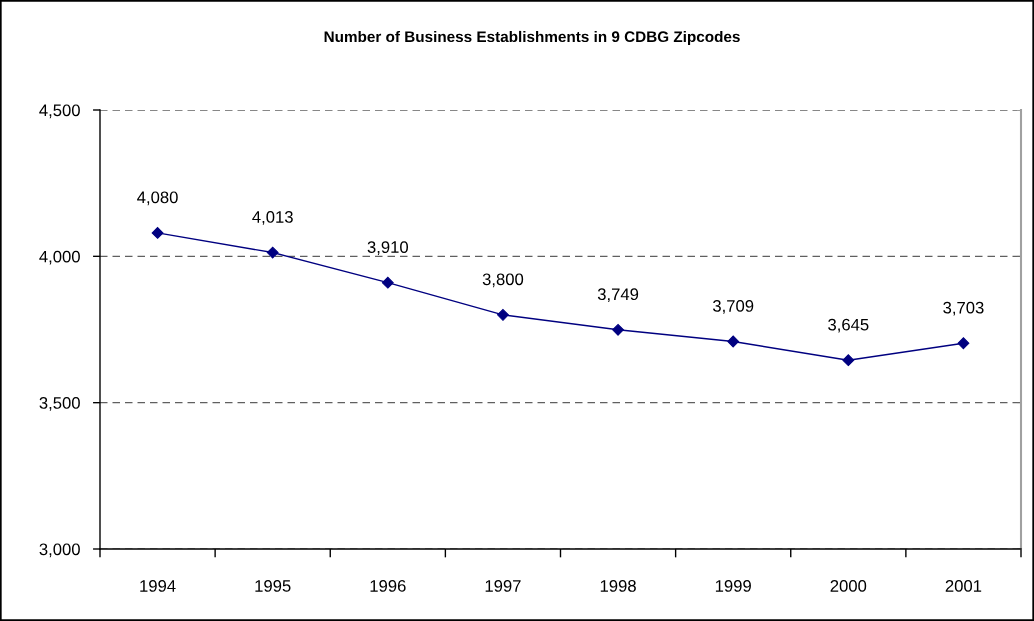 The height and width of the screenshot is (621, 1034). I want to click on data-label: 3,910, so click(388, 248).